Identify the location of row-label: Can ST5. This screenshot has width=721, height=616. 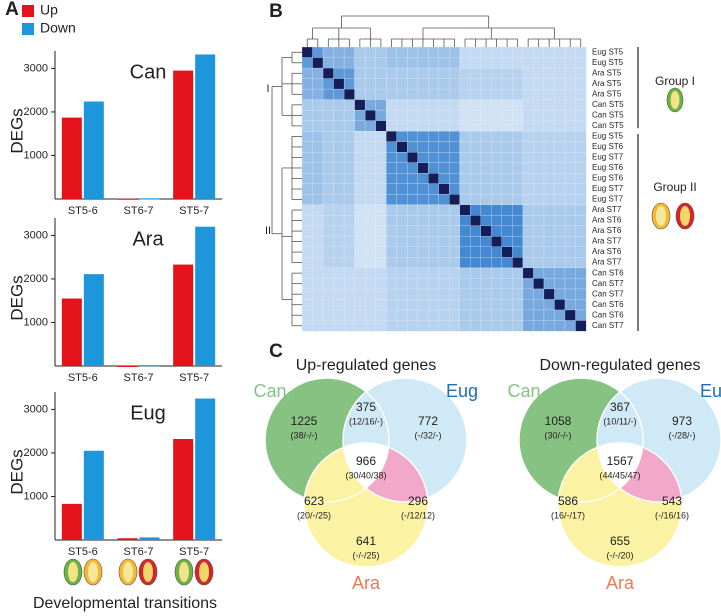
(608, 104).